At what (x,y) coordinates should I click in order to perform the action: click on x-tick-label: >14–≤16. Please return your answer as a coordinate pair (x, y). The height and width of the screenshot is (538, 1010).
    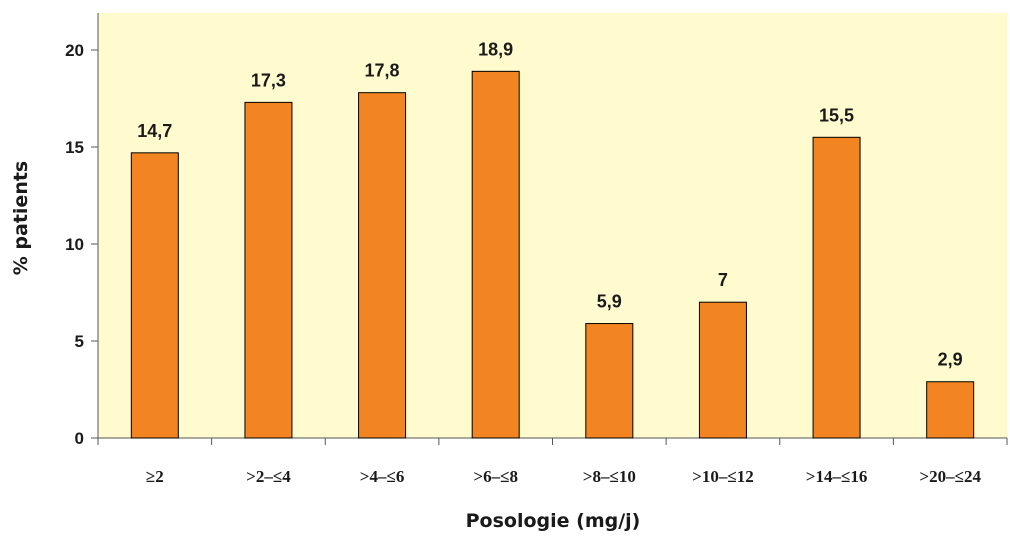
    Looking at the image, I should click on (837, 476).